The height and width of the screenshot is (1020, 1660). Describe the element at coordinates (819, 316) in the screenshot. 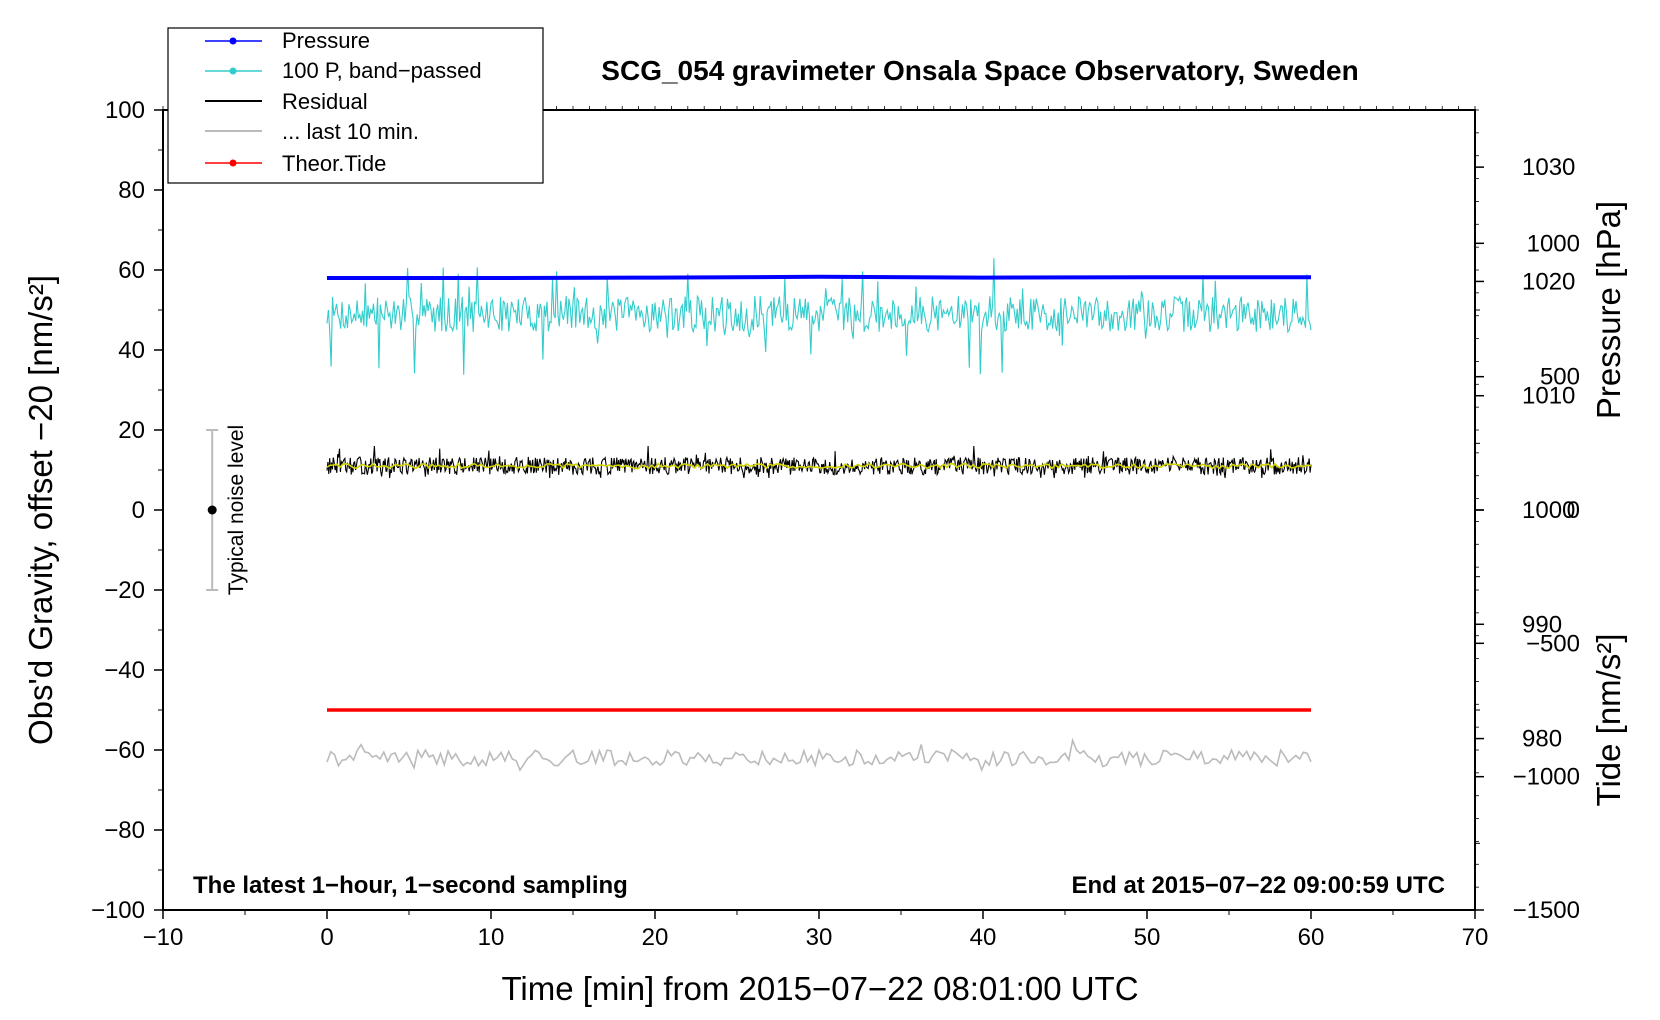

I see `series-bandpassed-line` at that location.